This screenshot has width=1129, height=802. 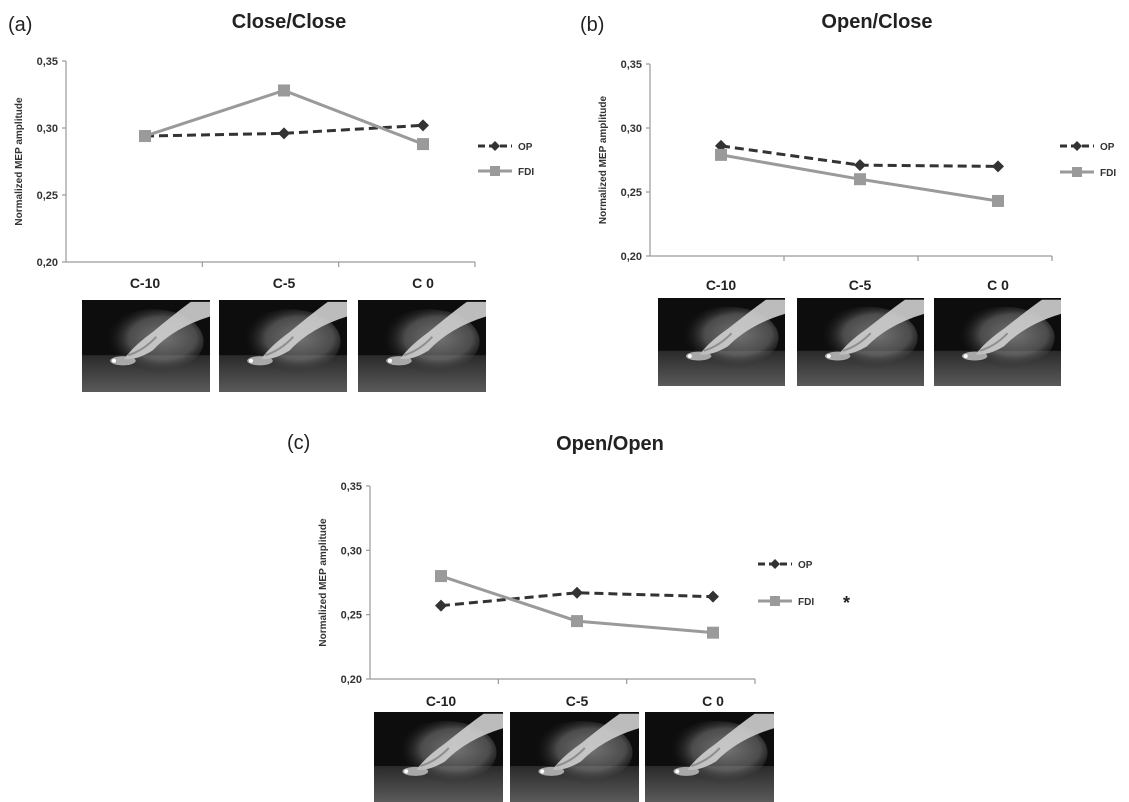 What do you see at coordinates (289, 22) in the screenshot?
I see `chart-title: Close/Close` at bounding box center [289, 22].